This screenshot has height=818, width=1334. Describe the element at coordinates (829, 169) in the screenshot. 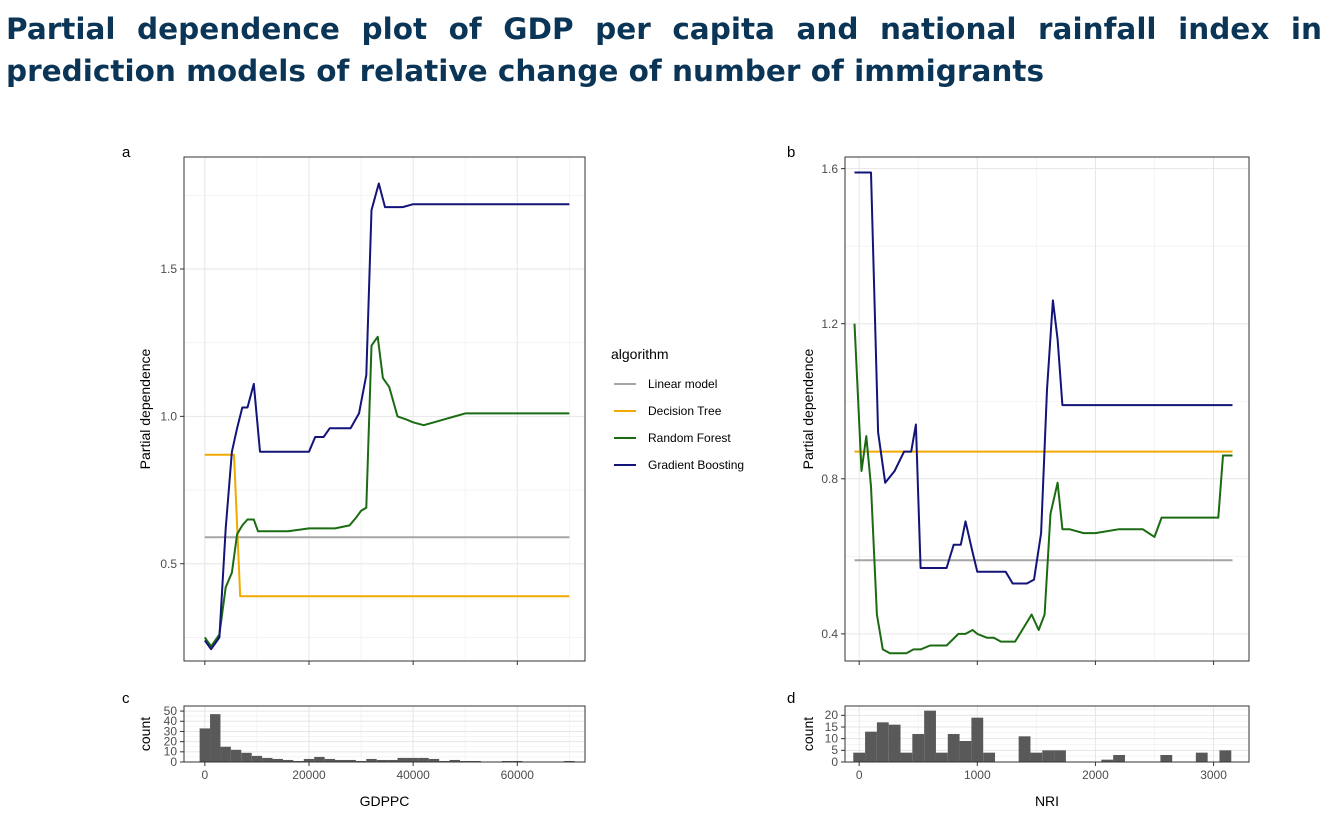

I see `y-tick-label: 1.6` at that location.